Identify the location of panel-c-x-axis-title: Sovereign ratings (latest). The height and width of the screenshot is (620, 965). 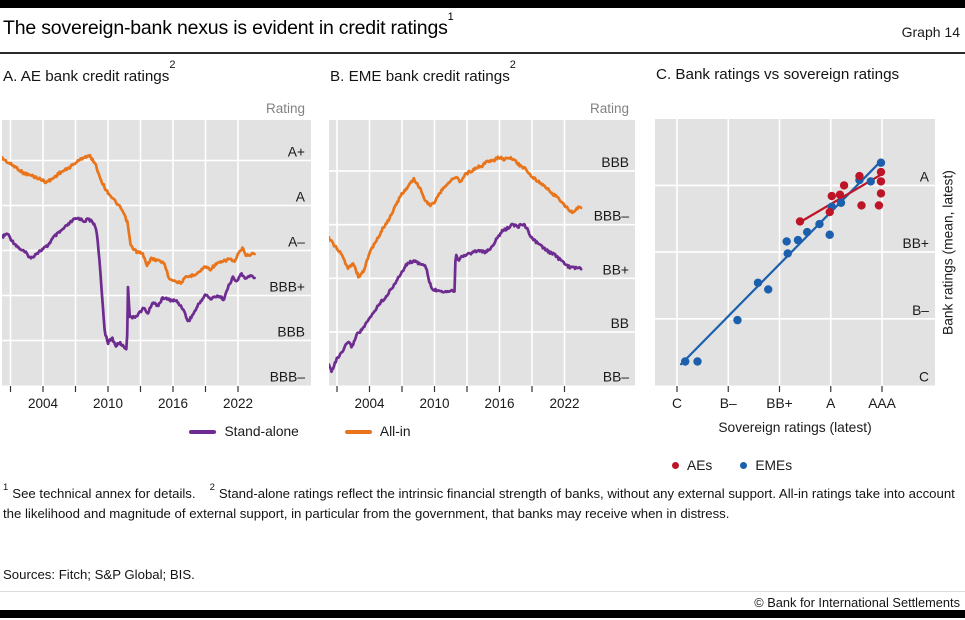
(795, 427).